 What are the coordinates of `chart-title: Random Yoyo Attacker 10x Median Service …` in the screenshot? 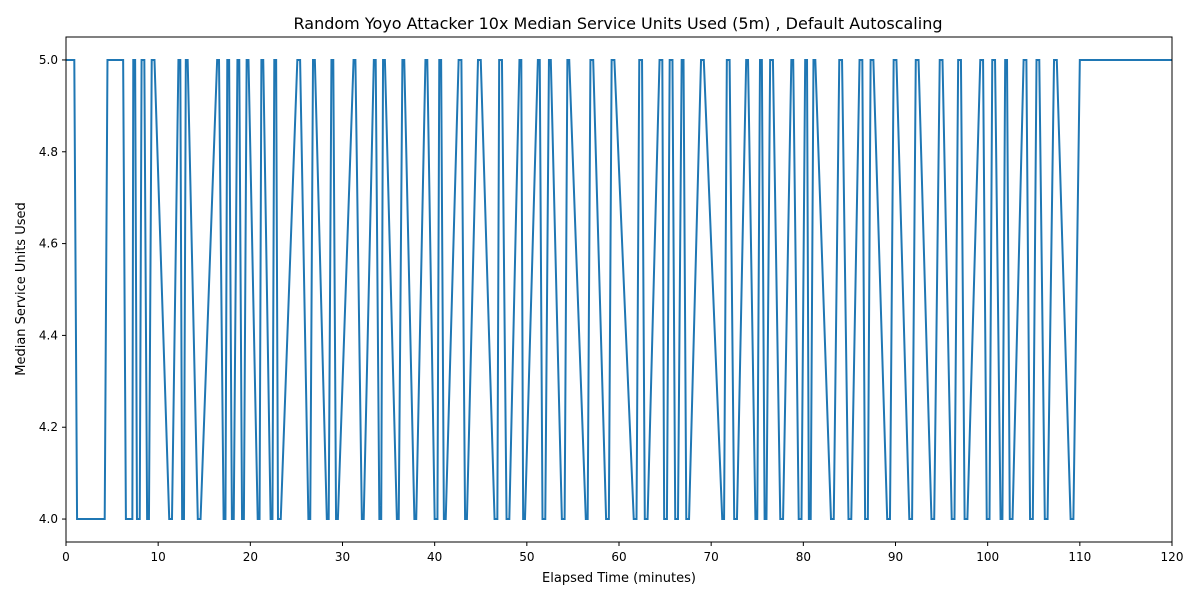 It's located at (618, 23).